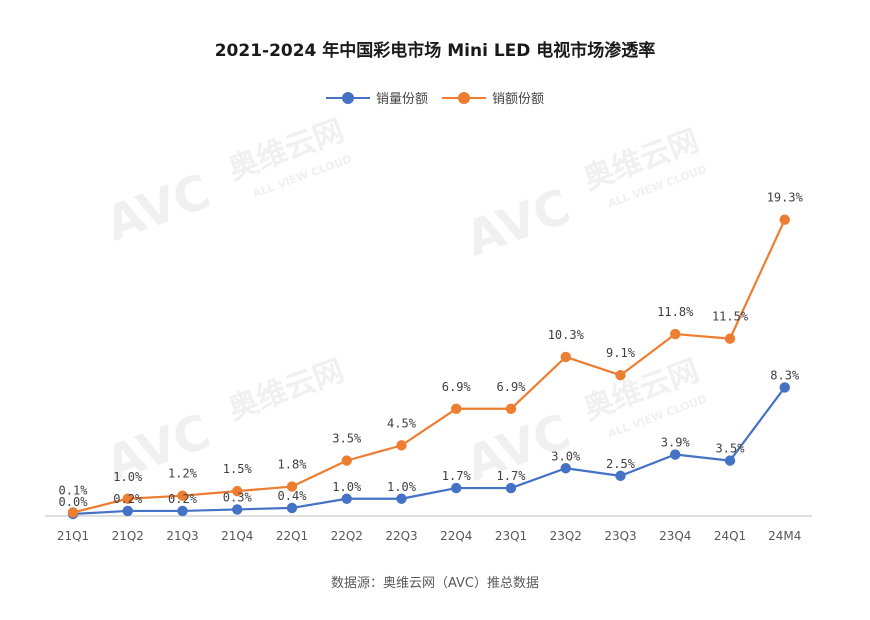 The width and height of the screenshot is (870, 620). What do you see at coordinates (347, 536) in the screenshot?
I see `x-tick-label: 22Q2` at bounding box center [347, 536].